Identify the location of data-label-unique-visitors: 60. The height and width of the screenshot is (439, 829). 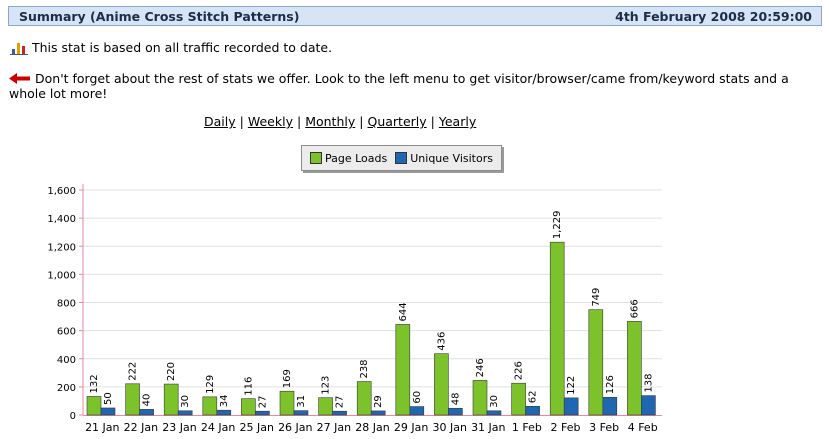
(417, 397).